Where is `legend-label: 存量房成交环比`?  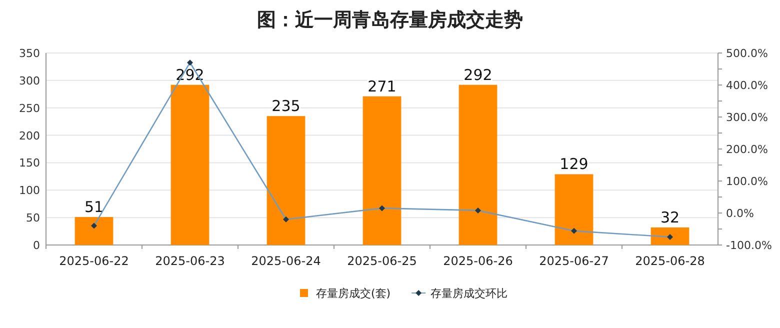 legend-label: 存量房成交环比 is located at coordinates (469, 293).